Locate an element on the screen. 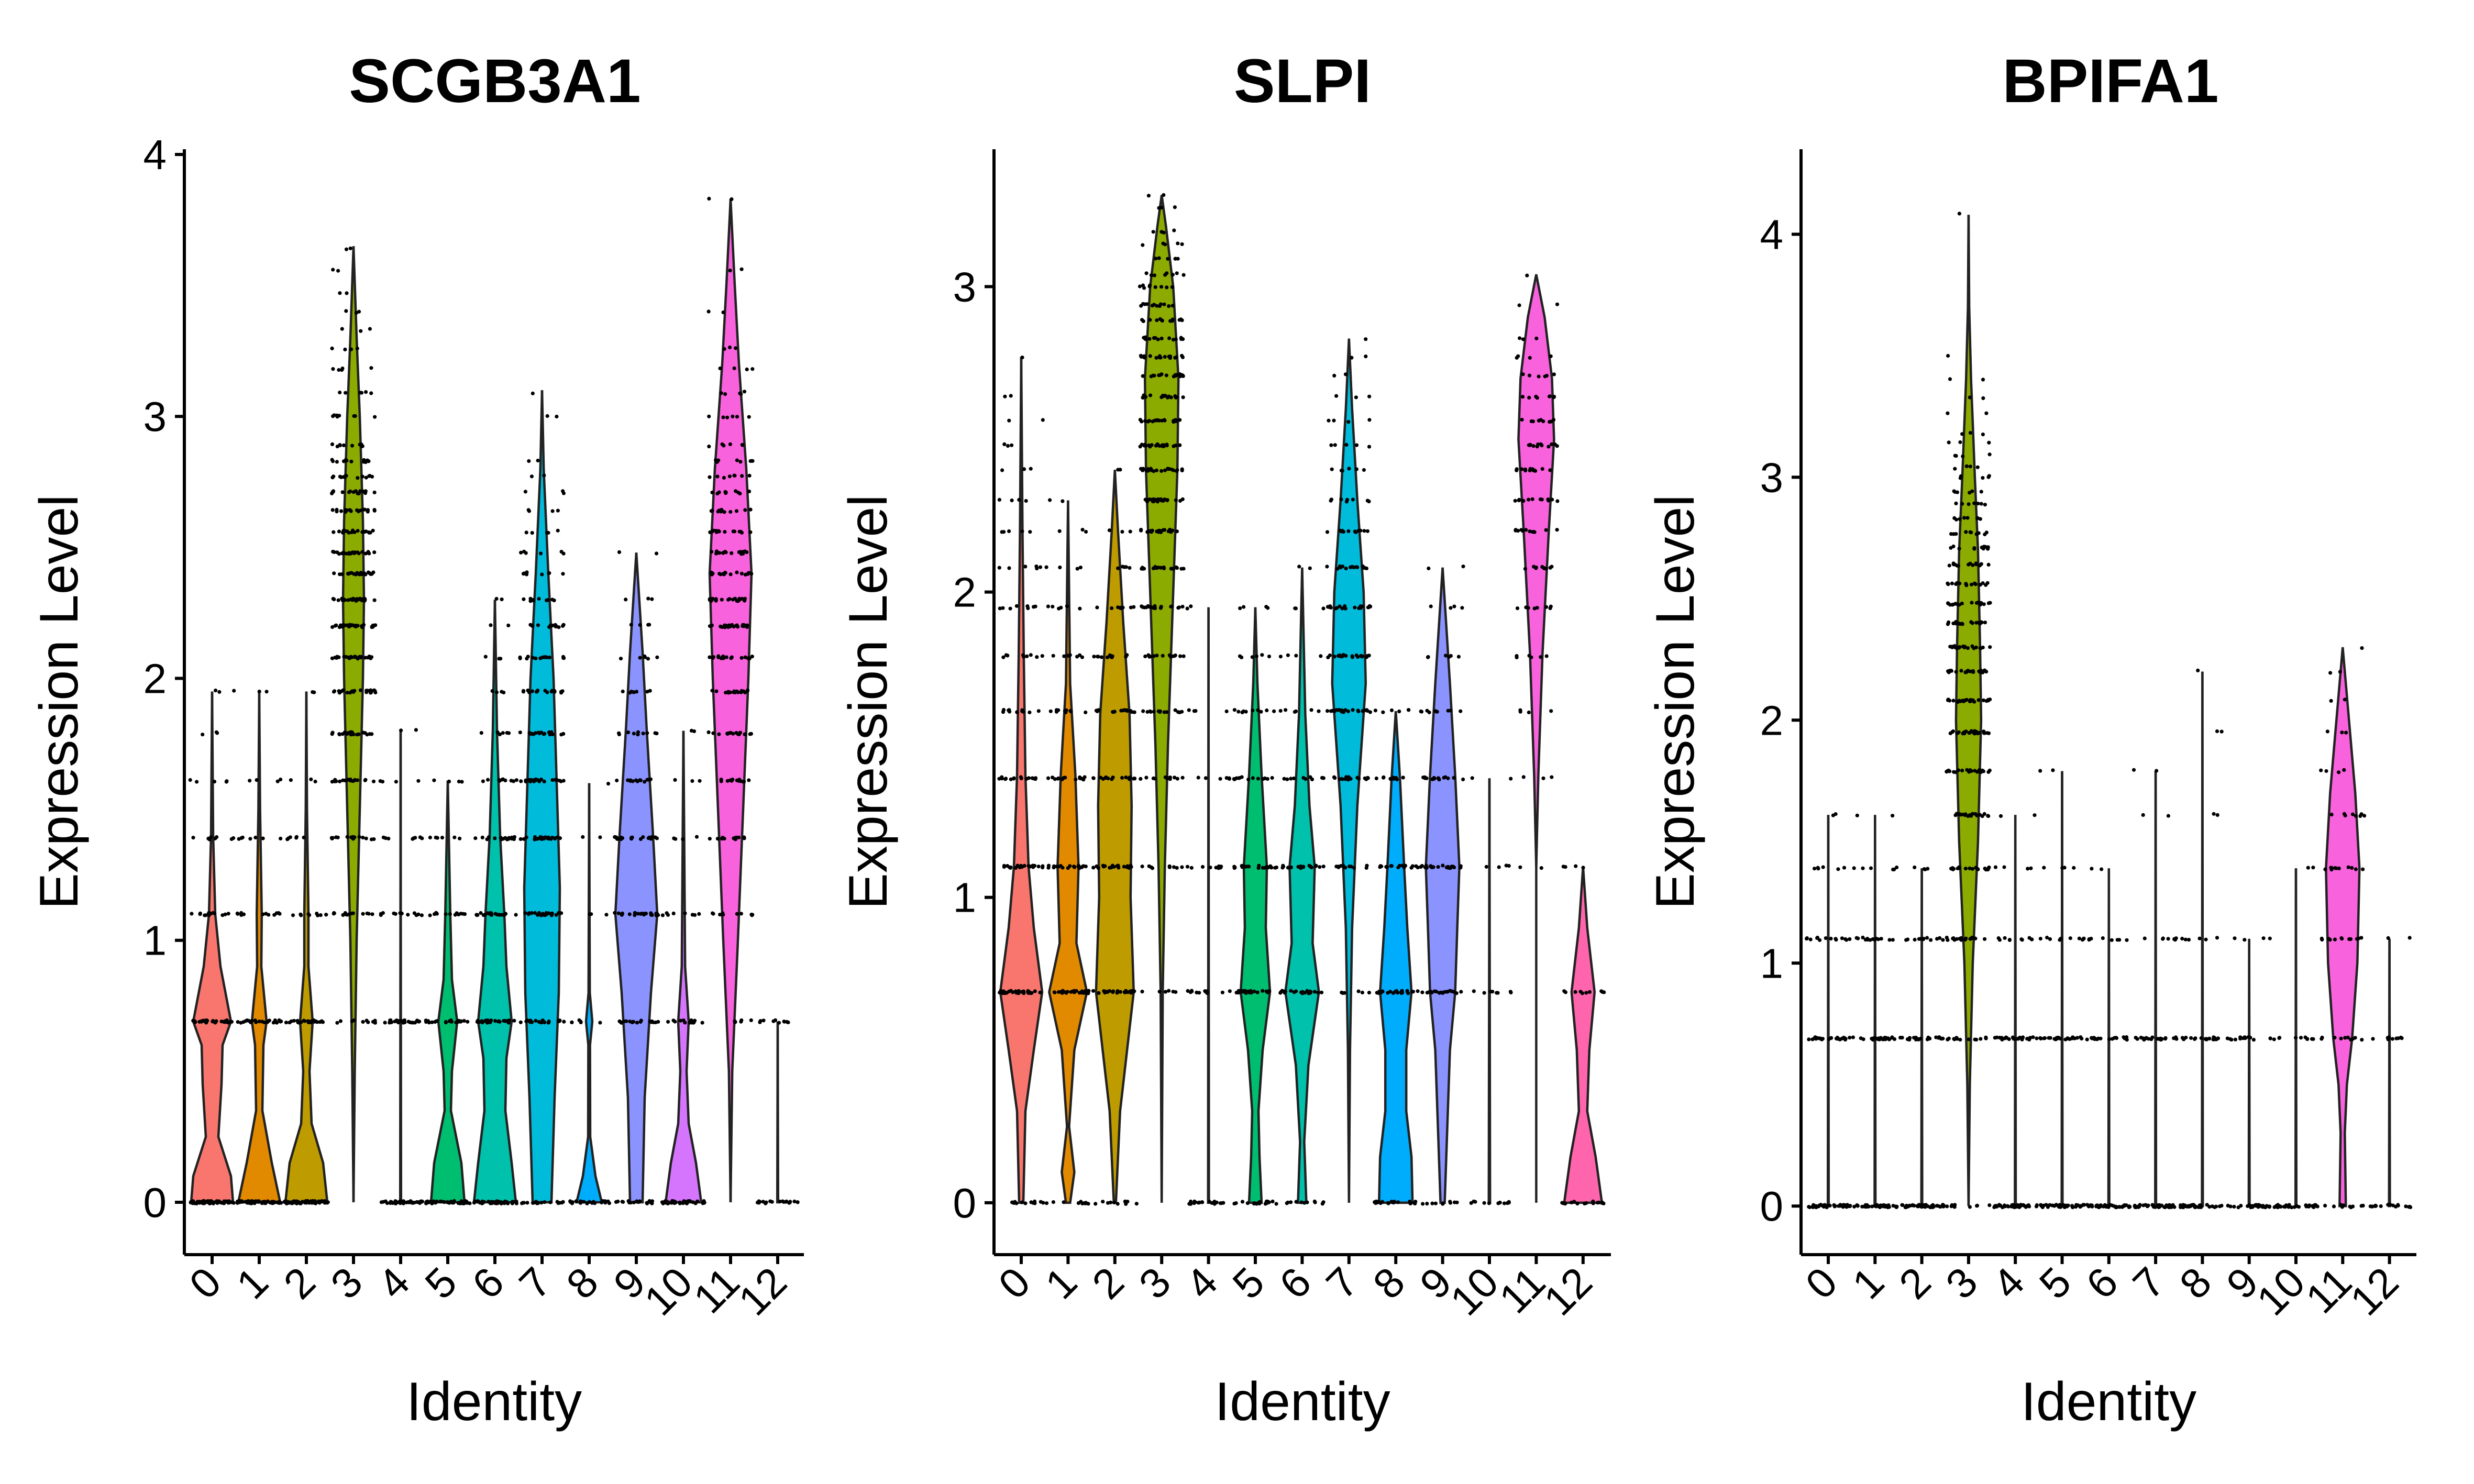 The image size is (2474, 1484). x-tick-label: 7 is located at coordinates (1342, 1283).